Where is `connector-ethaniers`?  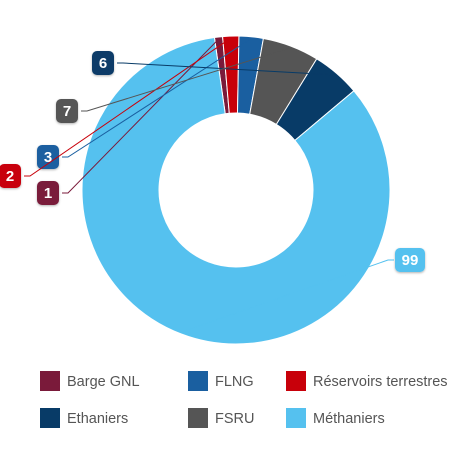 connector-ethaniers is located at coordinates (226, 69).